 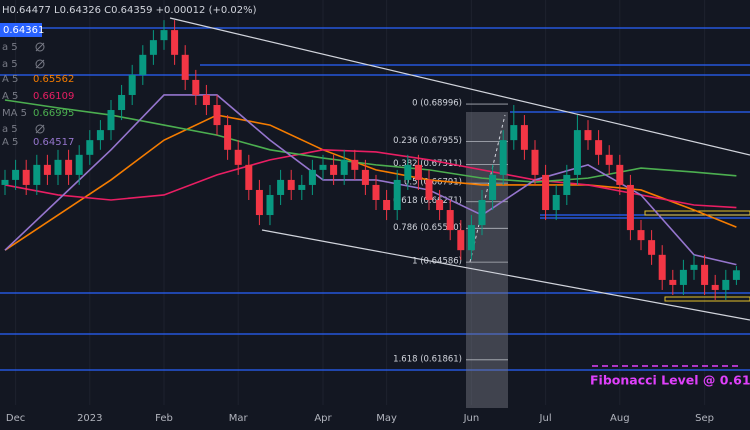 I want to click on x-tick-label: Sep, so click(x=704, y=418).